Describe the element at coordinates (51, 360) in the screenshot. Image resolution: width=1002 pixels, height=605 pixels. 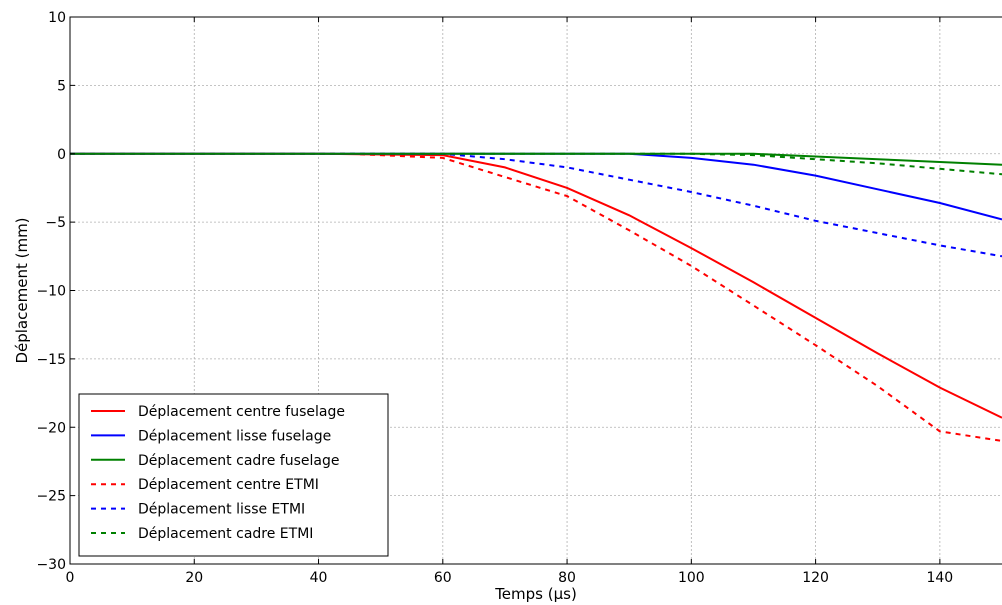
I see `y-tick-label: −15` at that location.